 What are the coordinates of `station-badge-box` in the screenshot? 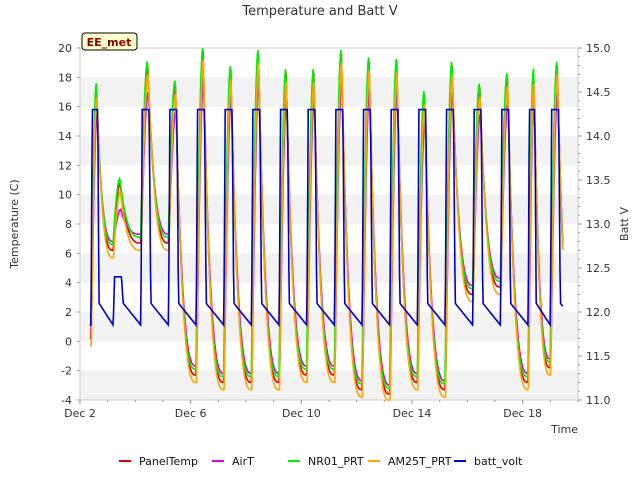 It's located at (109, 41).